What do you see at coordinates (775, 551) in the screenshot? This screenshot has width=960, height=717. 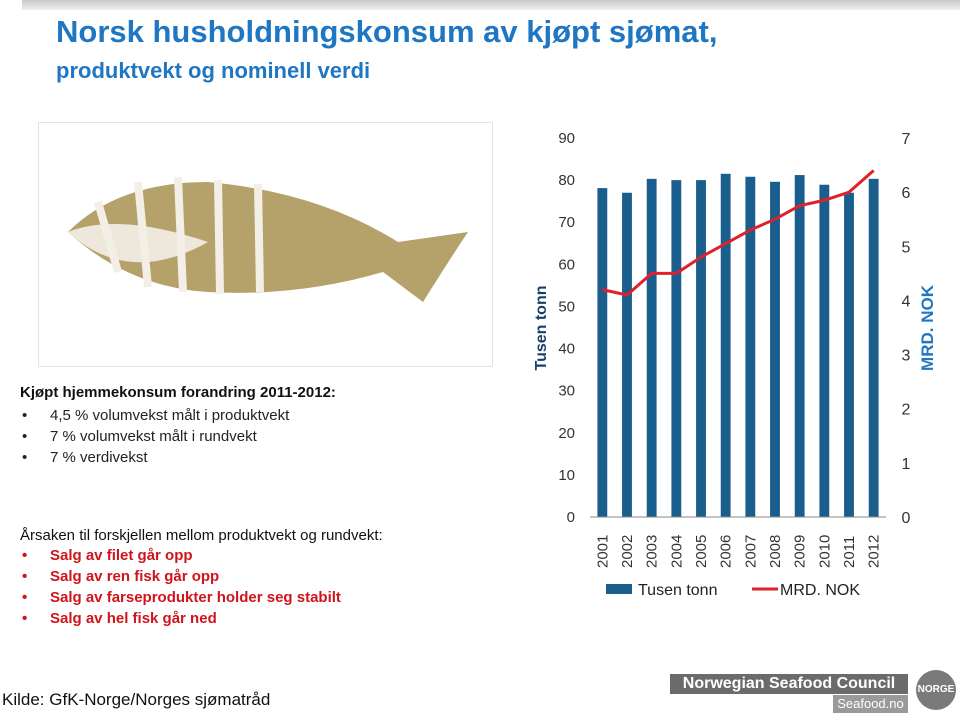 I see `x-tick-label: 2008` at bounding box center [775, 551].